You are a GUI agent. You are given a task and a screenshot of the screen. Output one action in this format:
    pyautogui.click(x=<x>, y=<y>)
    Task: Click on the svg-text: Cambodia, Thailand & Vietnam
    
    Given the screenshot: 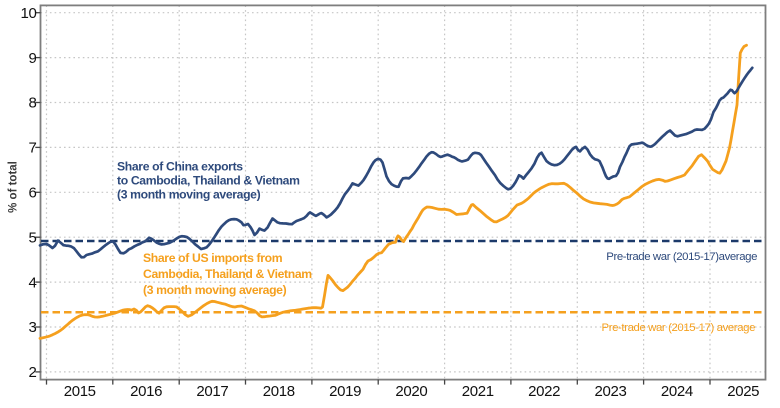 What is the action you would take?
    pyautogui.click(x=227, y=274)
    